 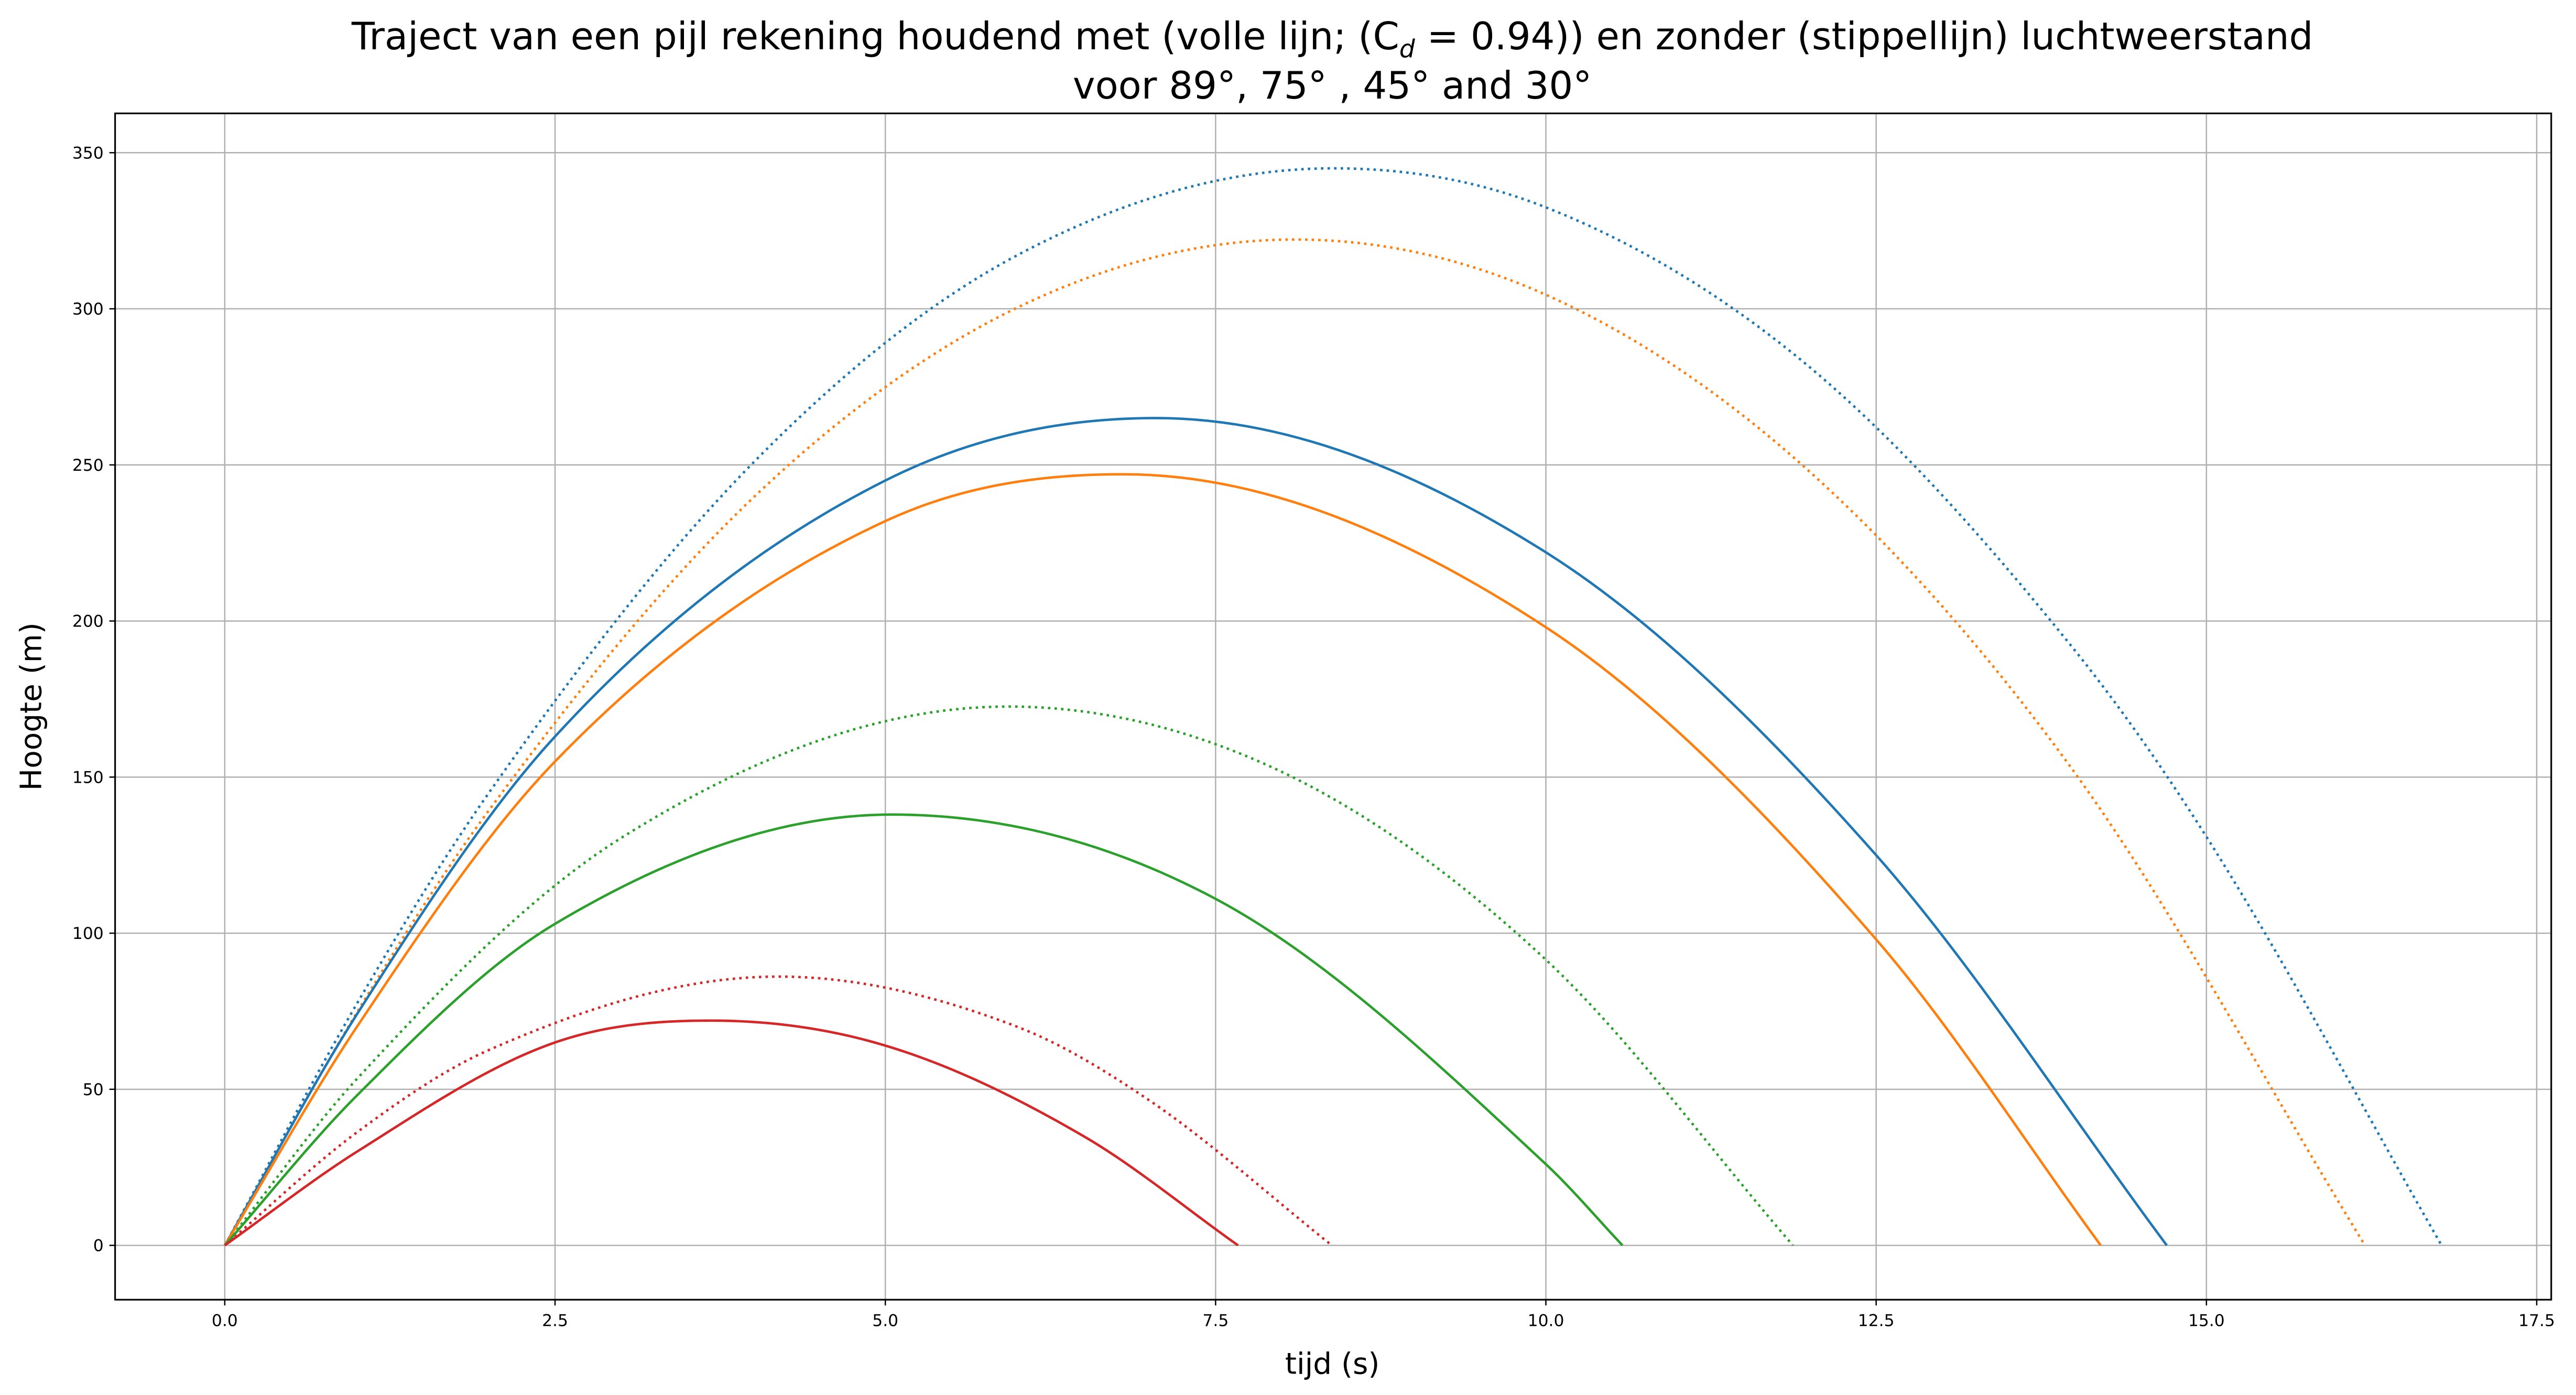 I want to click on x-tick-label: 17.5, so click(x=2536, y=1320).